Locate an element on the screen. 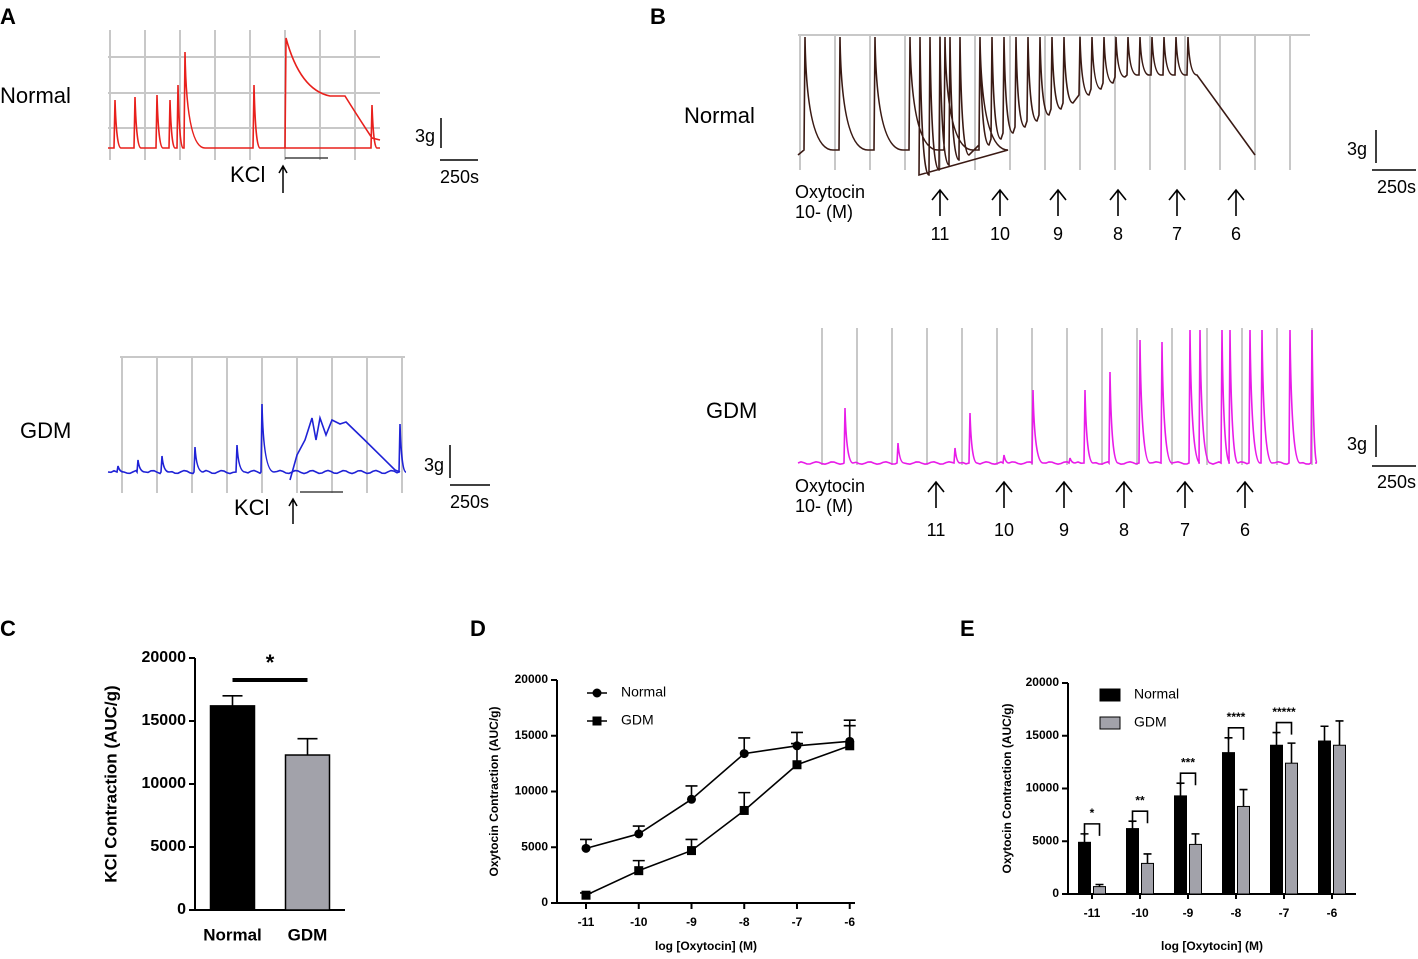 This screenshot has height=959, width=1418. significance: **** is located at coordinates (1236, 717).